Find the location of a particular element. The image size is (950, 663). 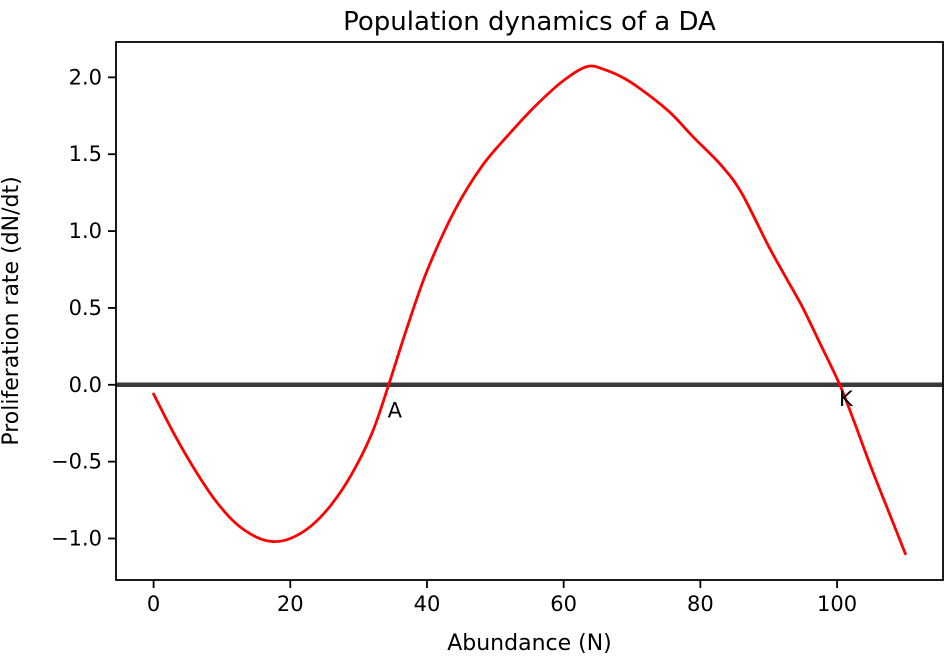

x-tick-label: 0 is located at coordinates (153, 604).